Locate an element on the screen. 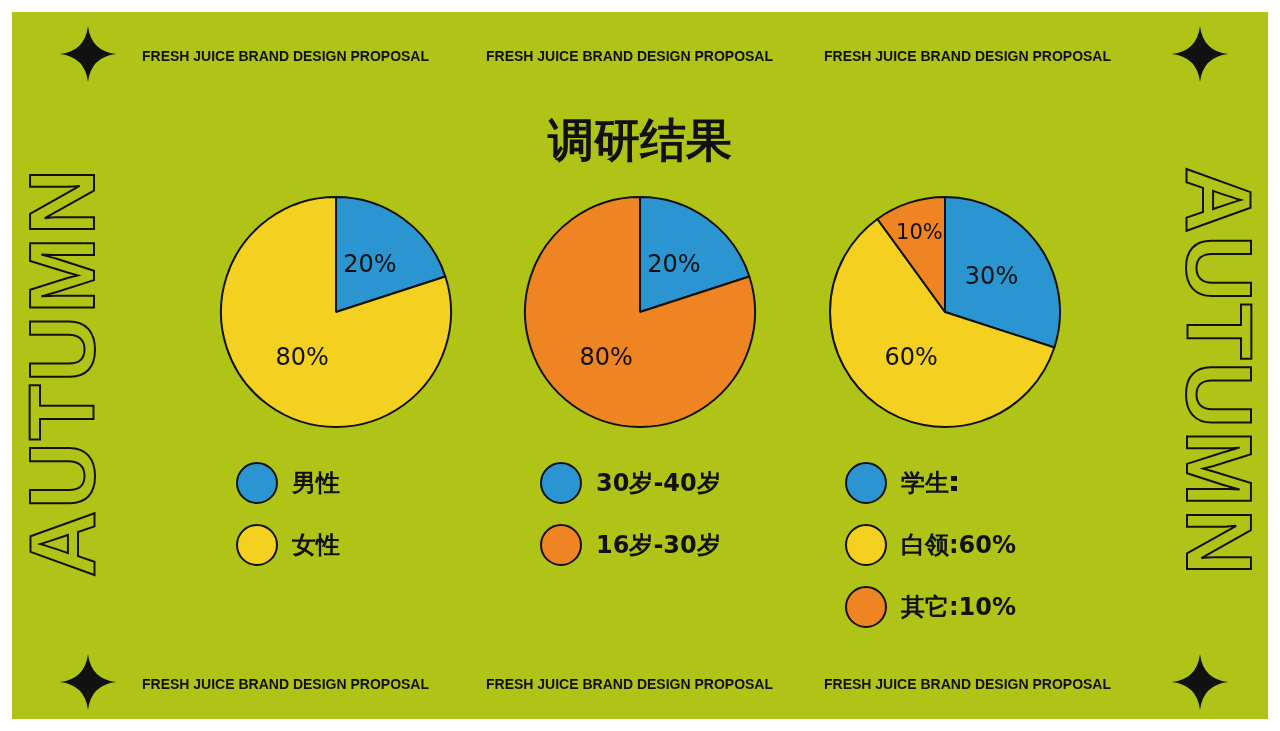 The width and height of the screenshot is (1280, 731). data-label: 10% is located at coordinates (919, 231).